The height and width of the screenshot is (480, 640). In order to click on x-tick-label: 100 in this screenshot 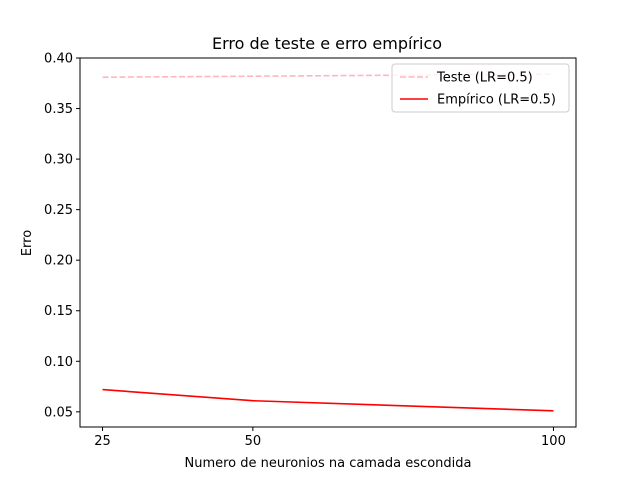, I will do `click(553, 441)`.